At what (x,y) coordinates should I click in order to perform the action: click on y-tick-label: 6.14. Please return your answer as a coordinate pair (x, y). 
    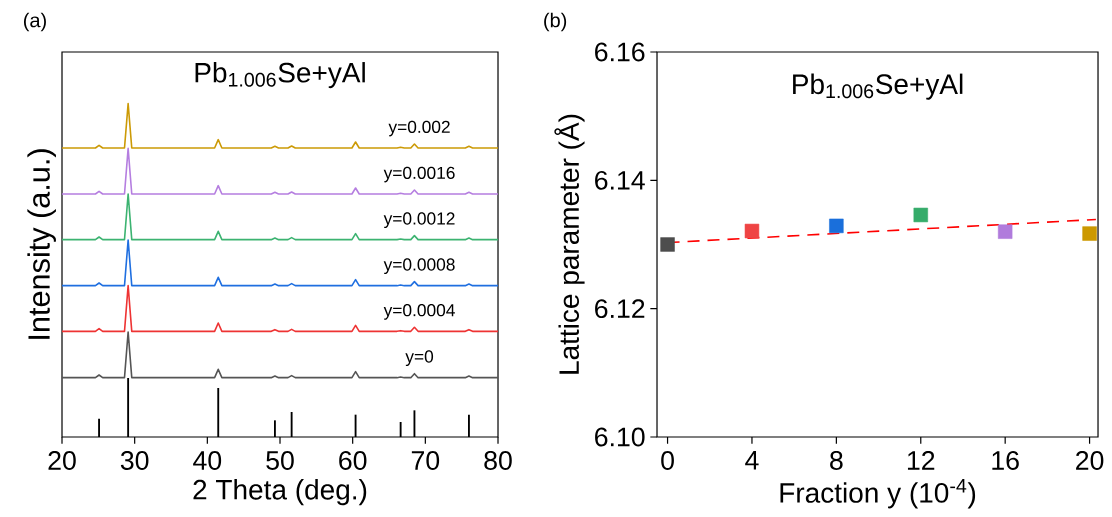
    Looking at the image, I should click on (620, 180).